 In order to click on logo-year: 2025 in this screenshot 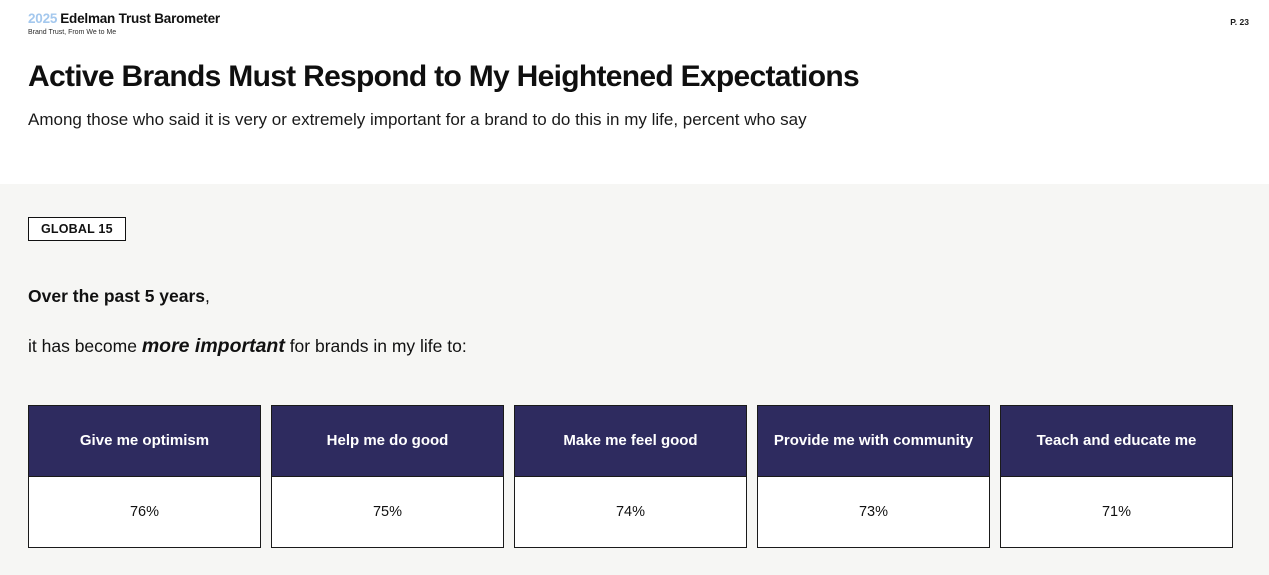, I will do `click(43, 18)`.